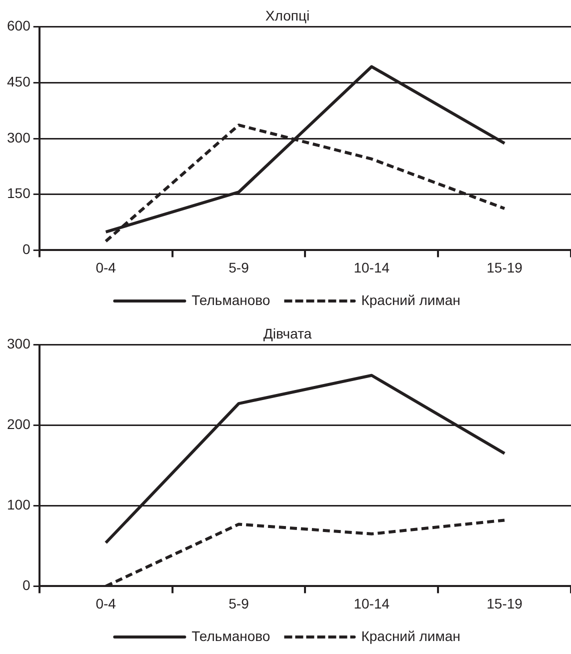  Describe the element at coordinates (19, 82) in the screenshot. I see `y-tick-label: 450` at that location.